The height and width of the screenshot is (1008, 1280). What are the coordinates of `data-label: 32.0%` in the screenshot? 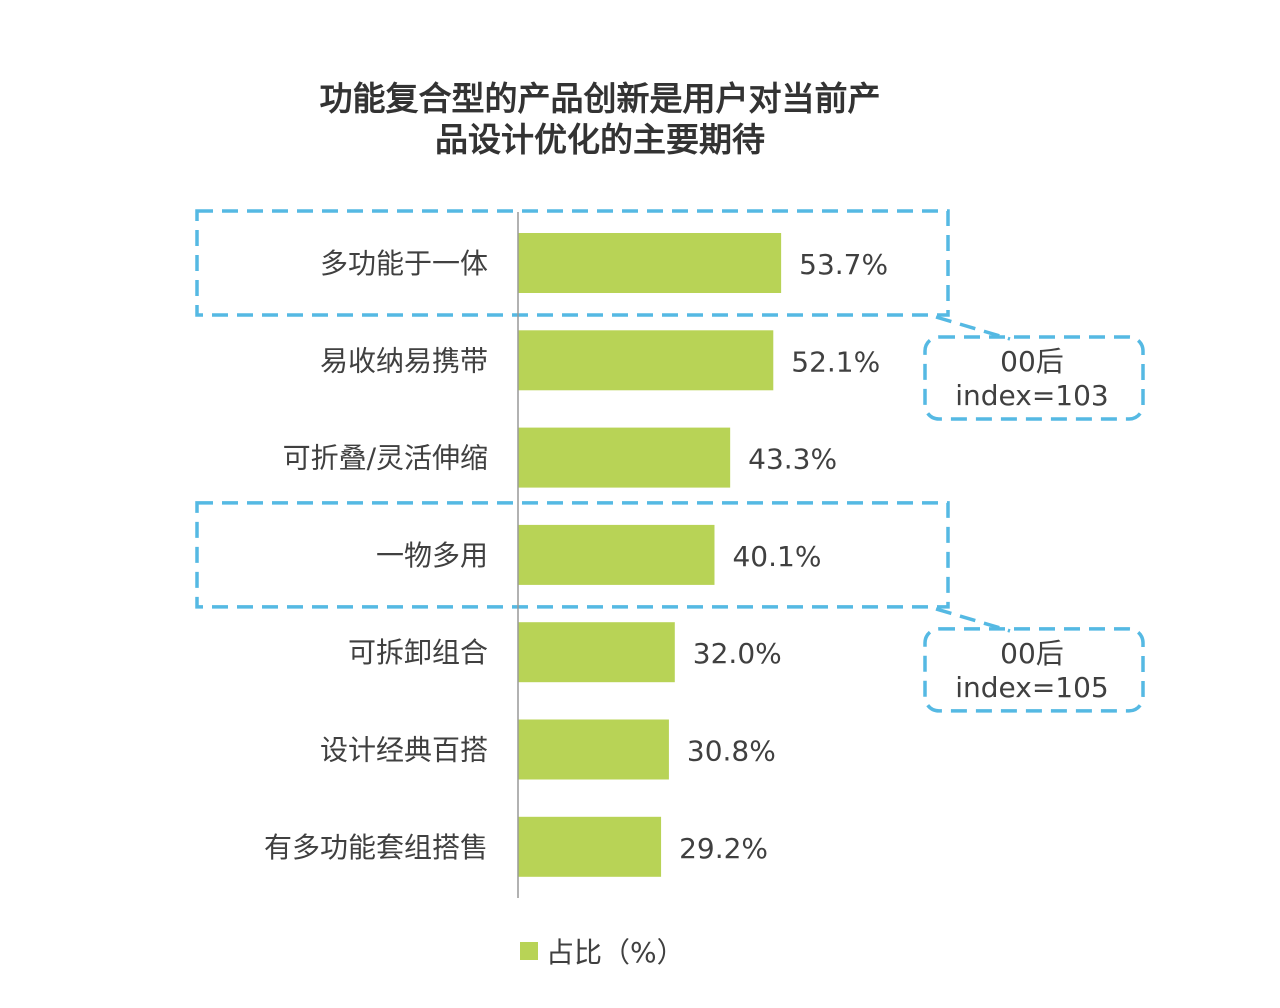 It's located at (737, 653).